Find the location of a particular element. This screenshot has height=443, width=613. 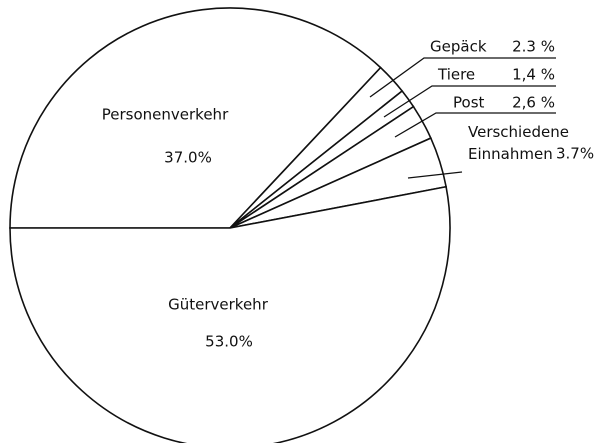

value-label: 37.0% is located at coordinates (188, 158).